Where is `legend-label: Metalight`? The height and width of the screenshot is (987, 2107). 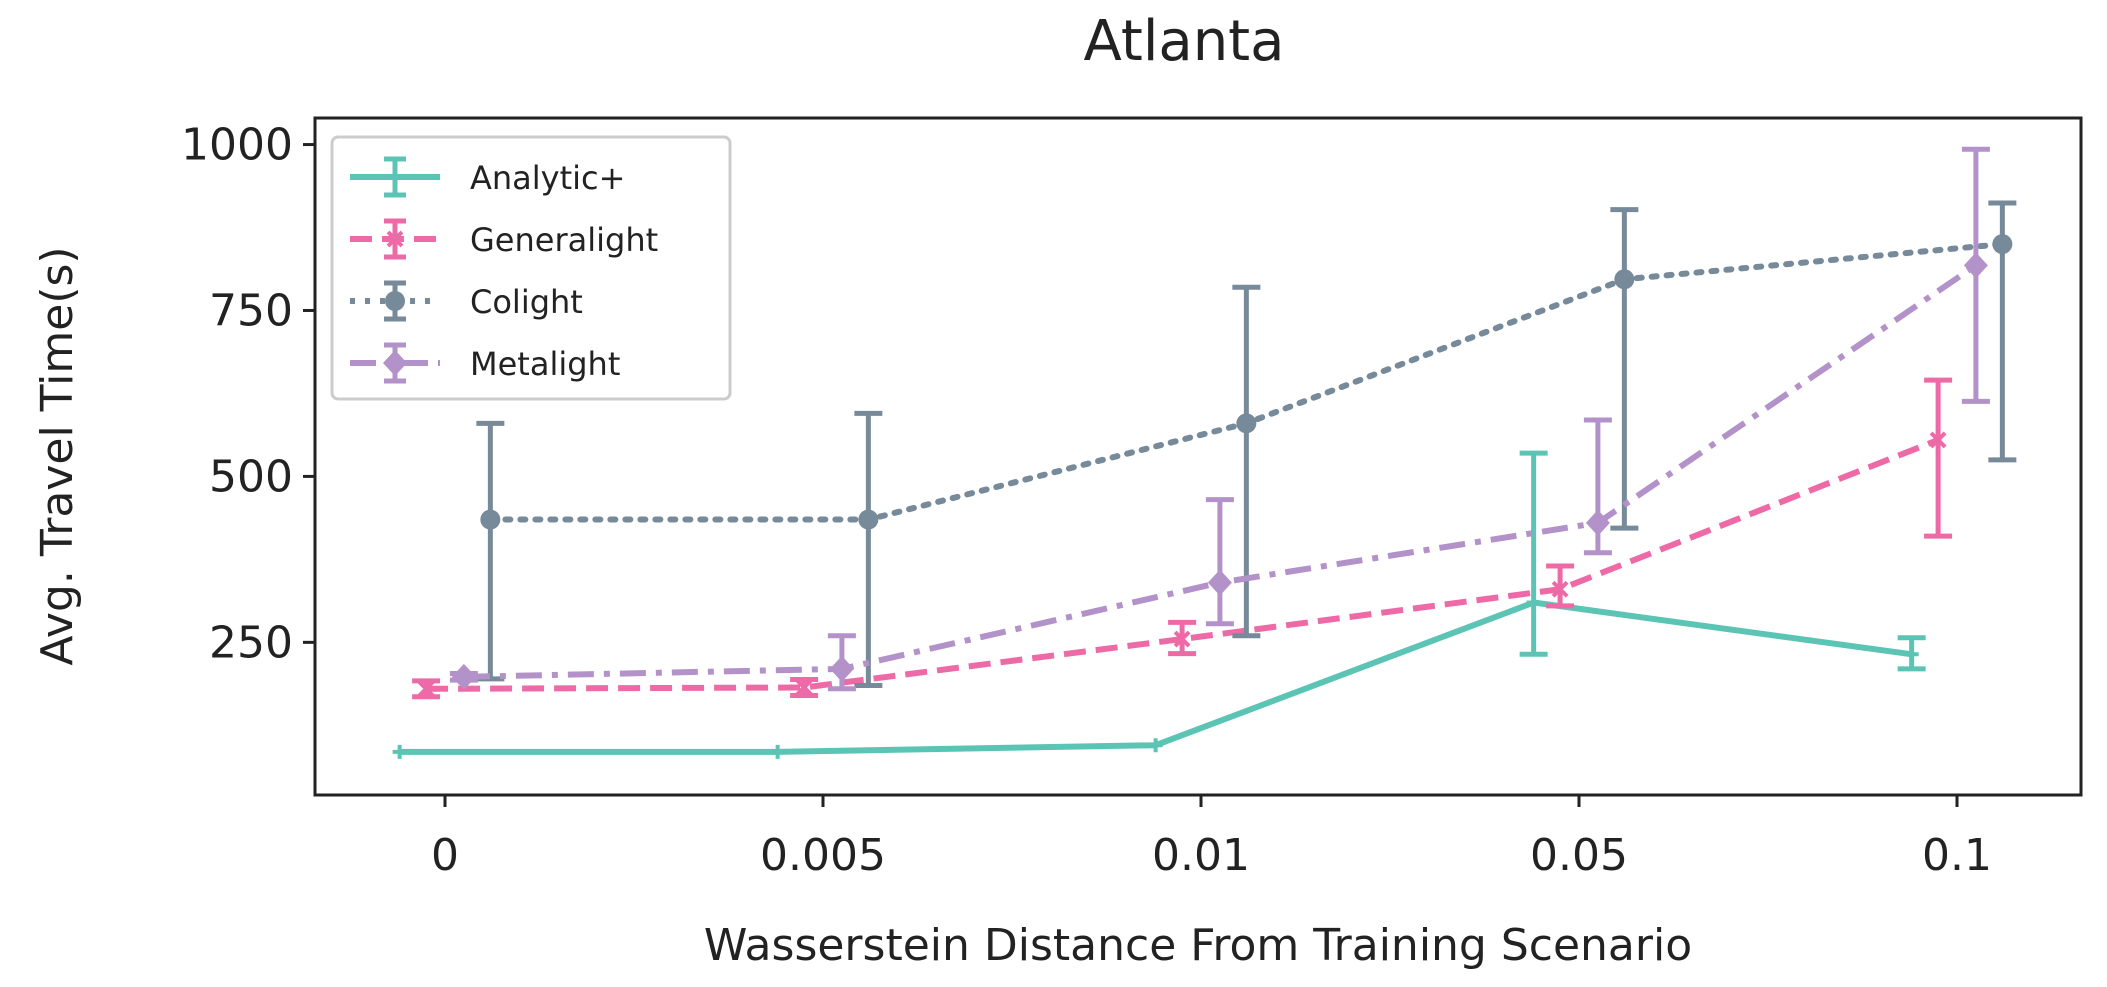
legend-label: Metalight is located at coordinates (545, 364).